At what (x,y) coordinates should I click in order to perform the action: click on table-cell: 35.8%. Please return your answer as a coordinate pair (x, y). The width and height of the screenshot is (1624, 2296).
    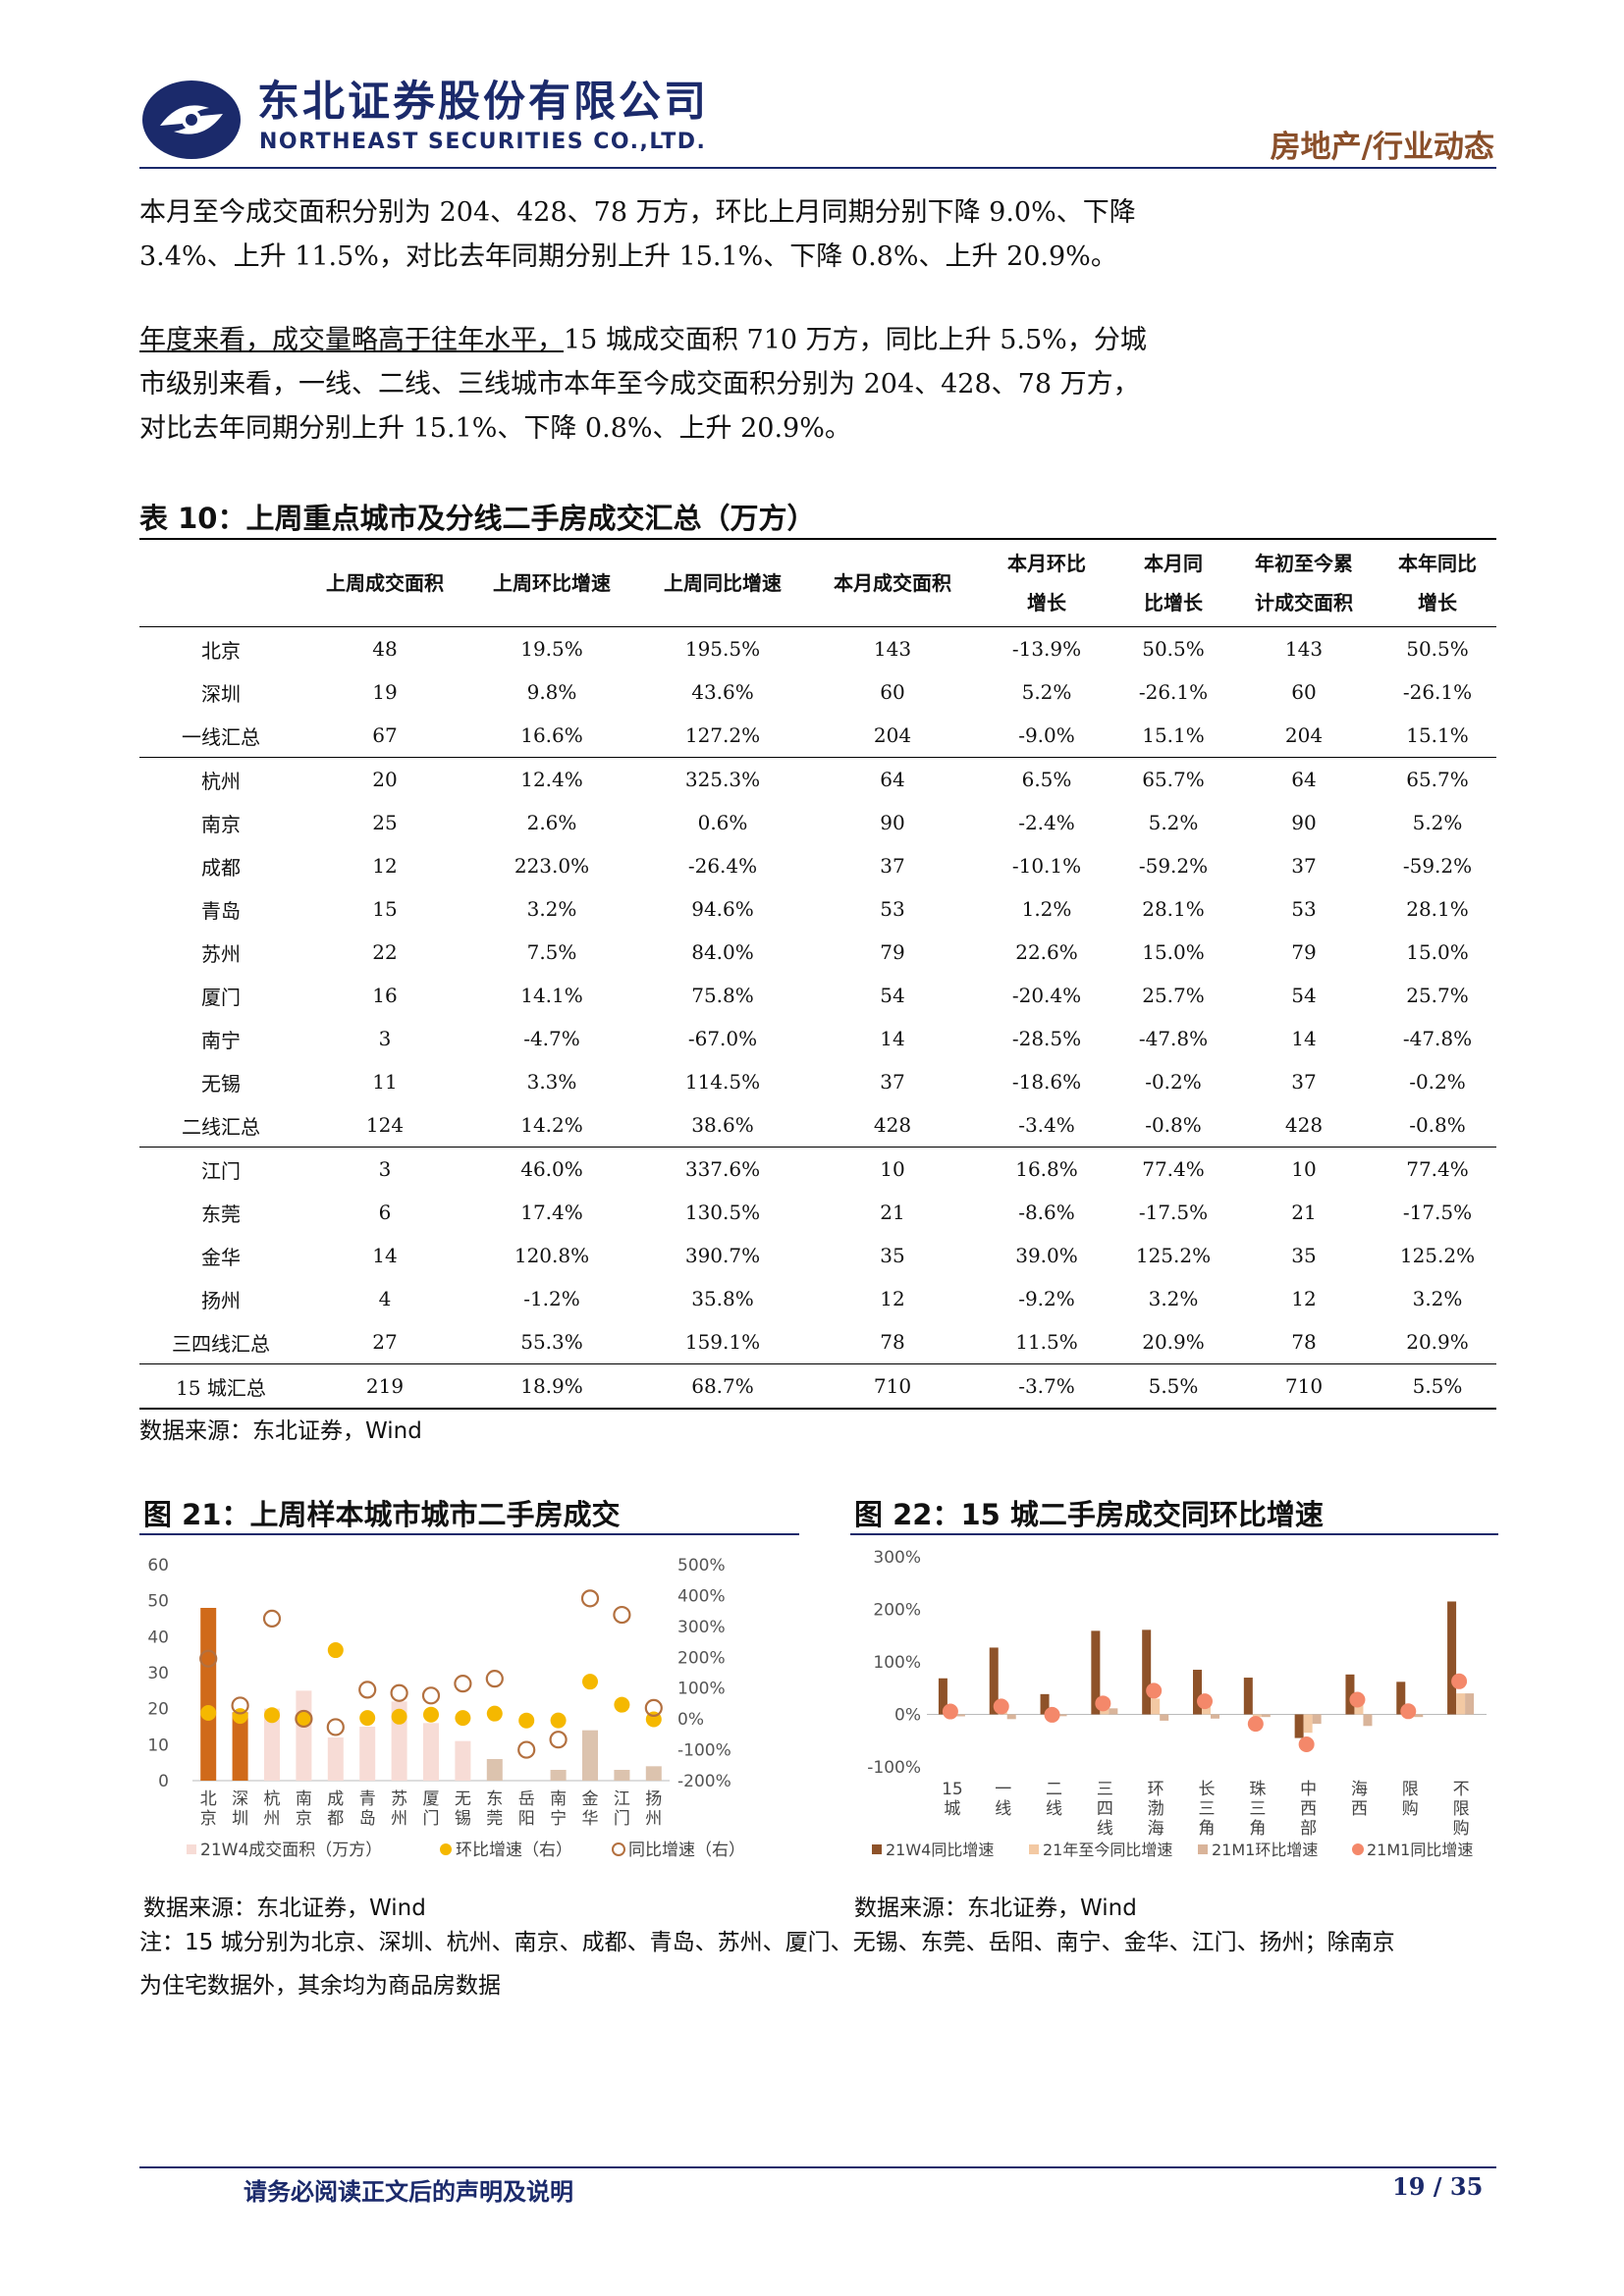
    Looking at the image, I should click on (722, 1299).